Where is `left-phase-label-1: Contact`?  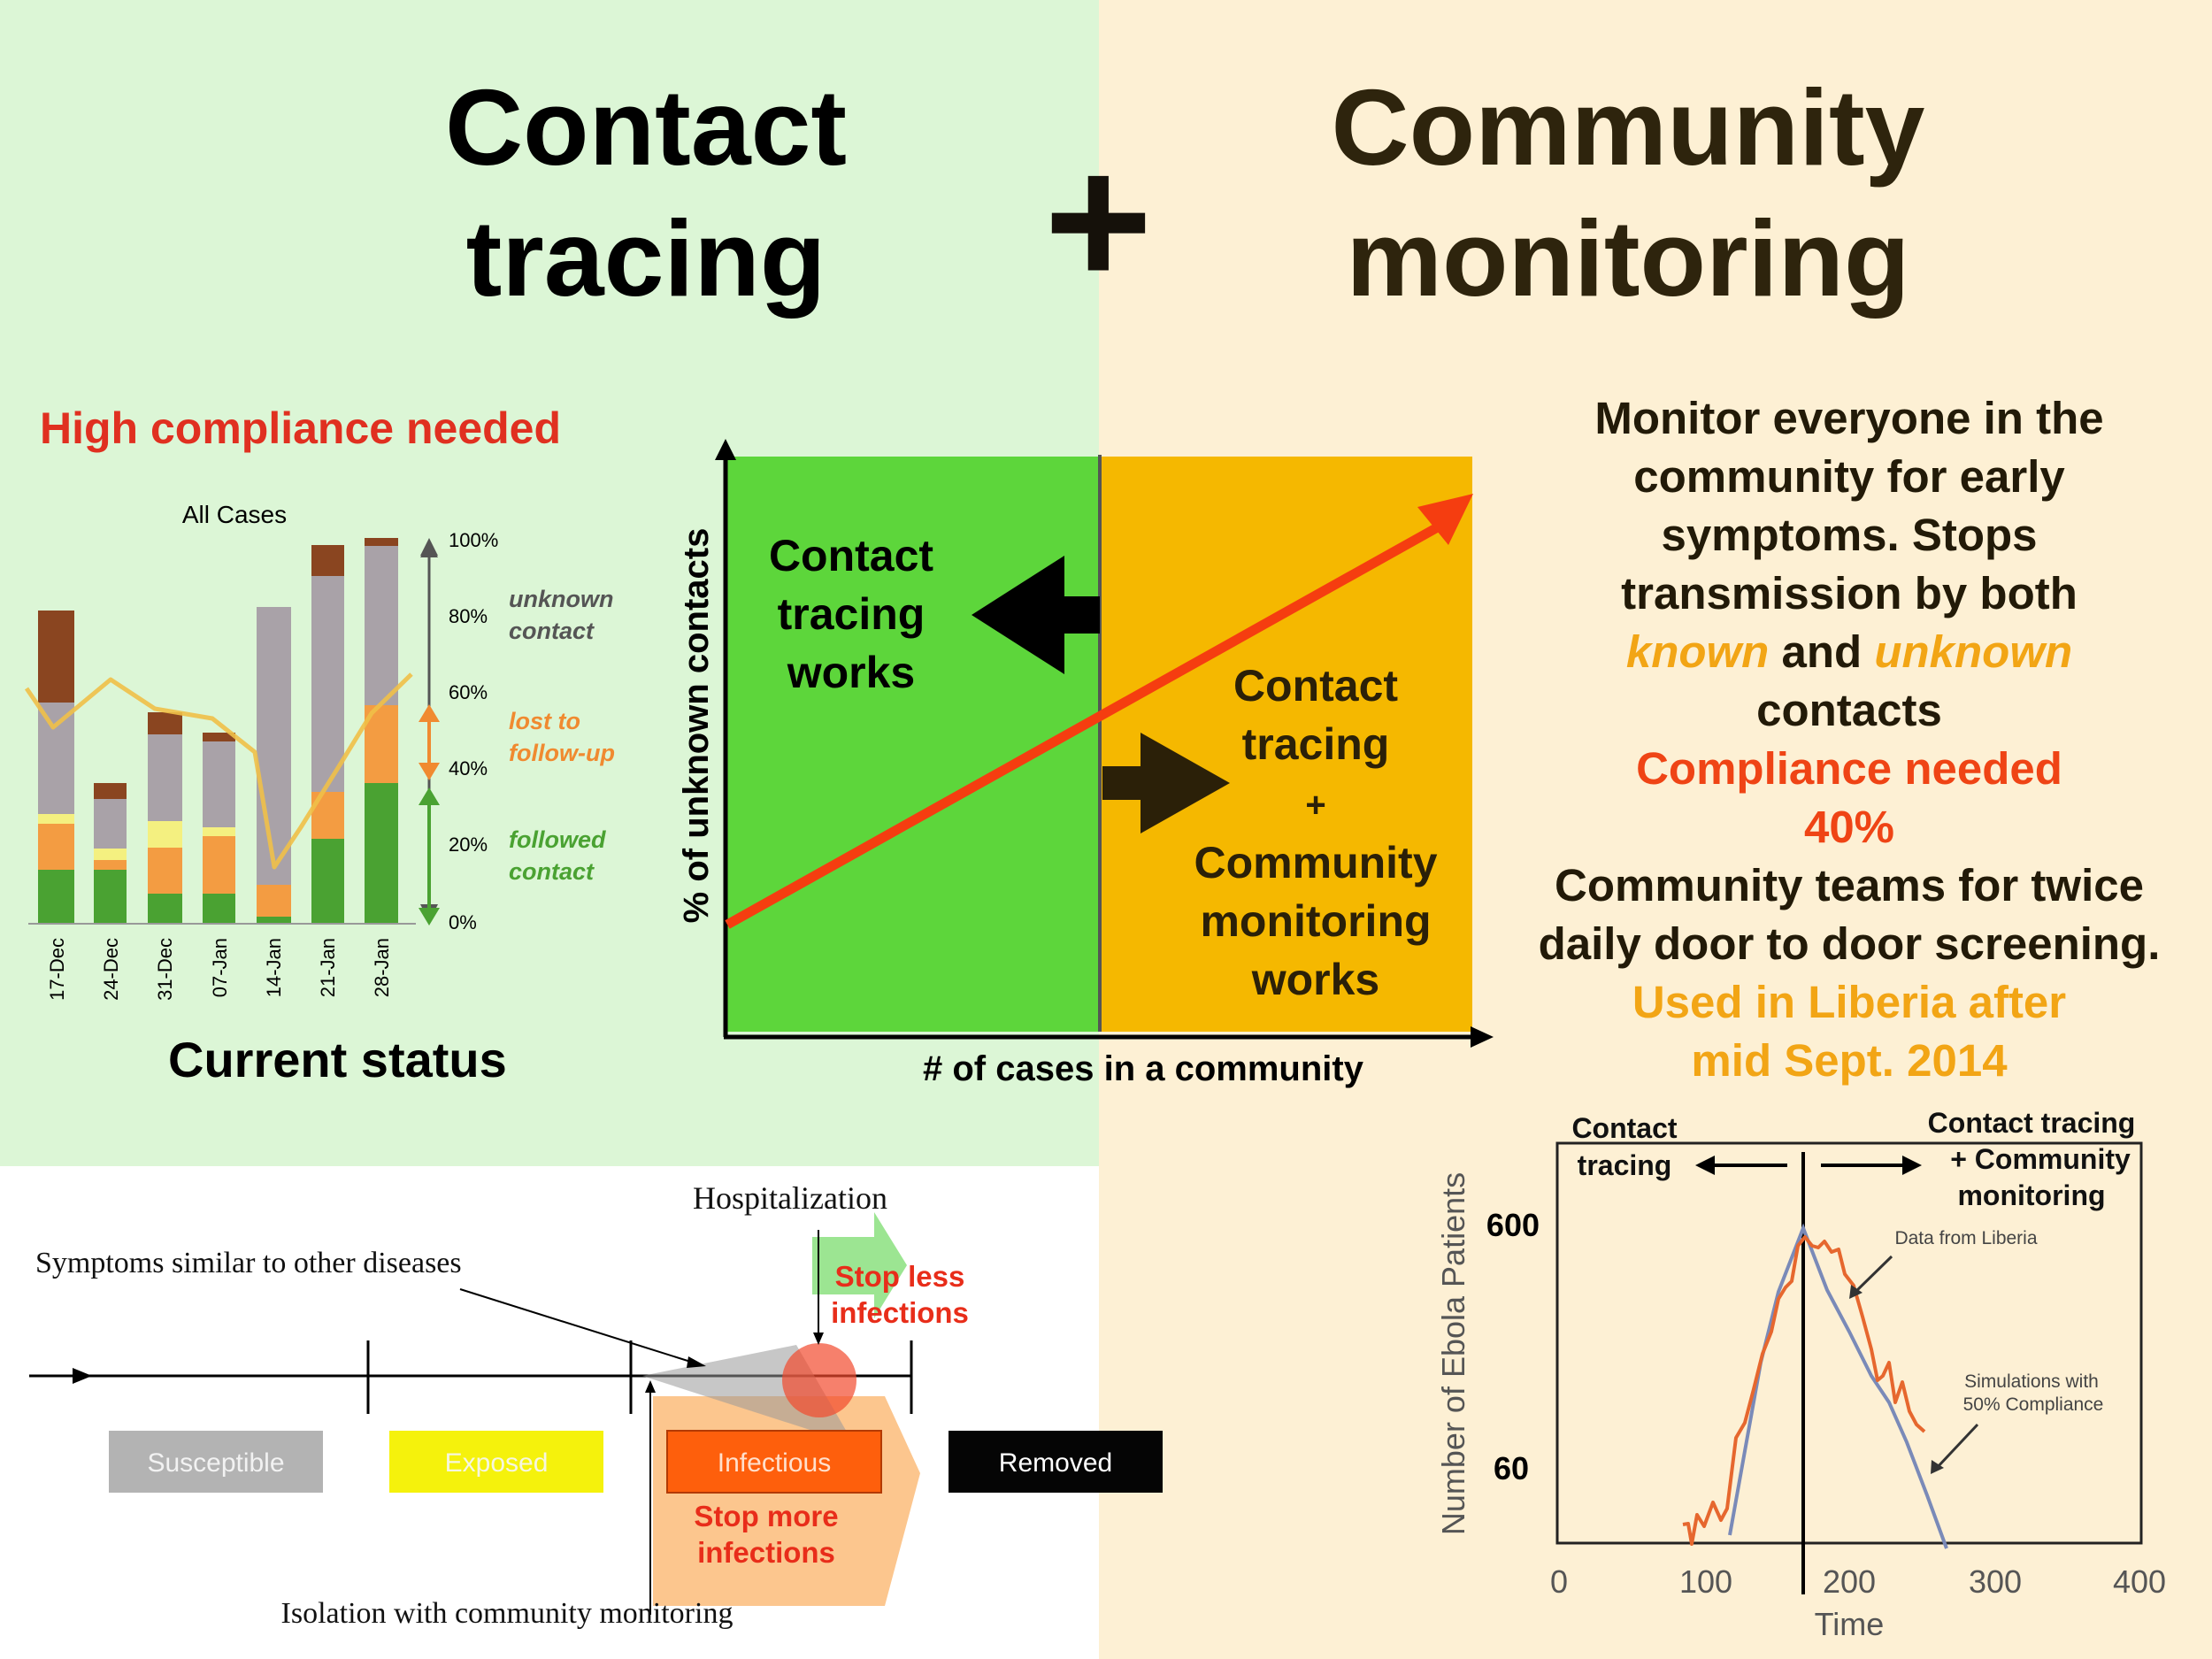
left-phase-label-1: Contact is located at coordinates (1624, 1128).